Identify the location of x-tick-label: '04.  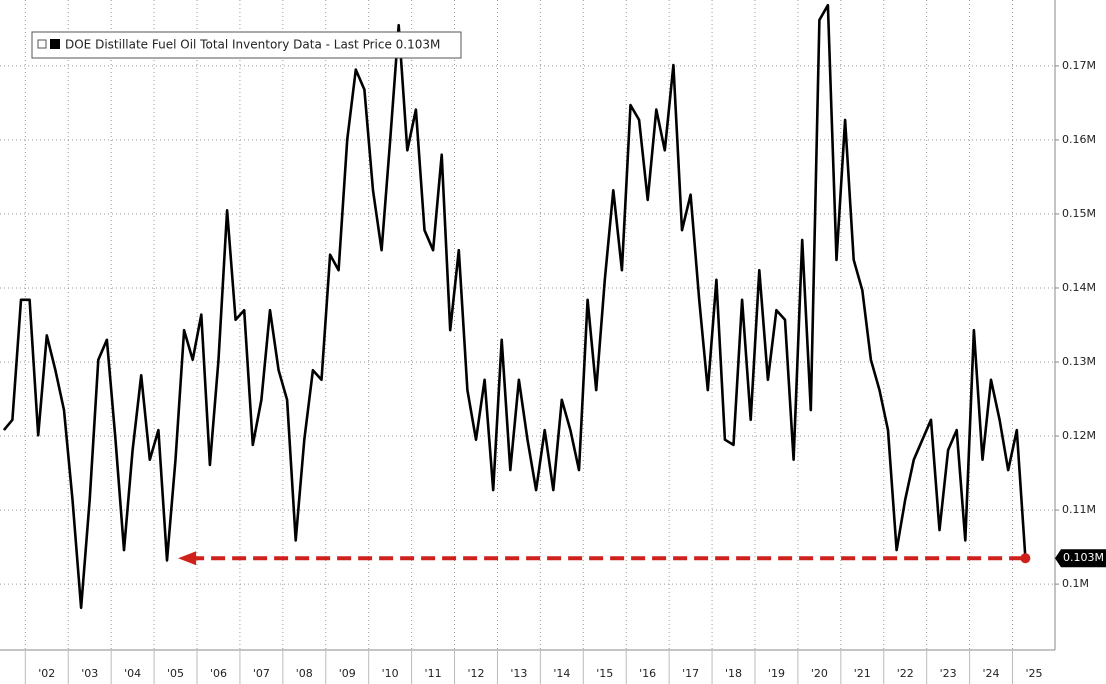
(132, 673).